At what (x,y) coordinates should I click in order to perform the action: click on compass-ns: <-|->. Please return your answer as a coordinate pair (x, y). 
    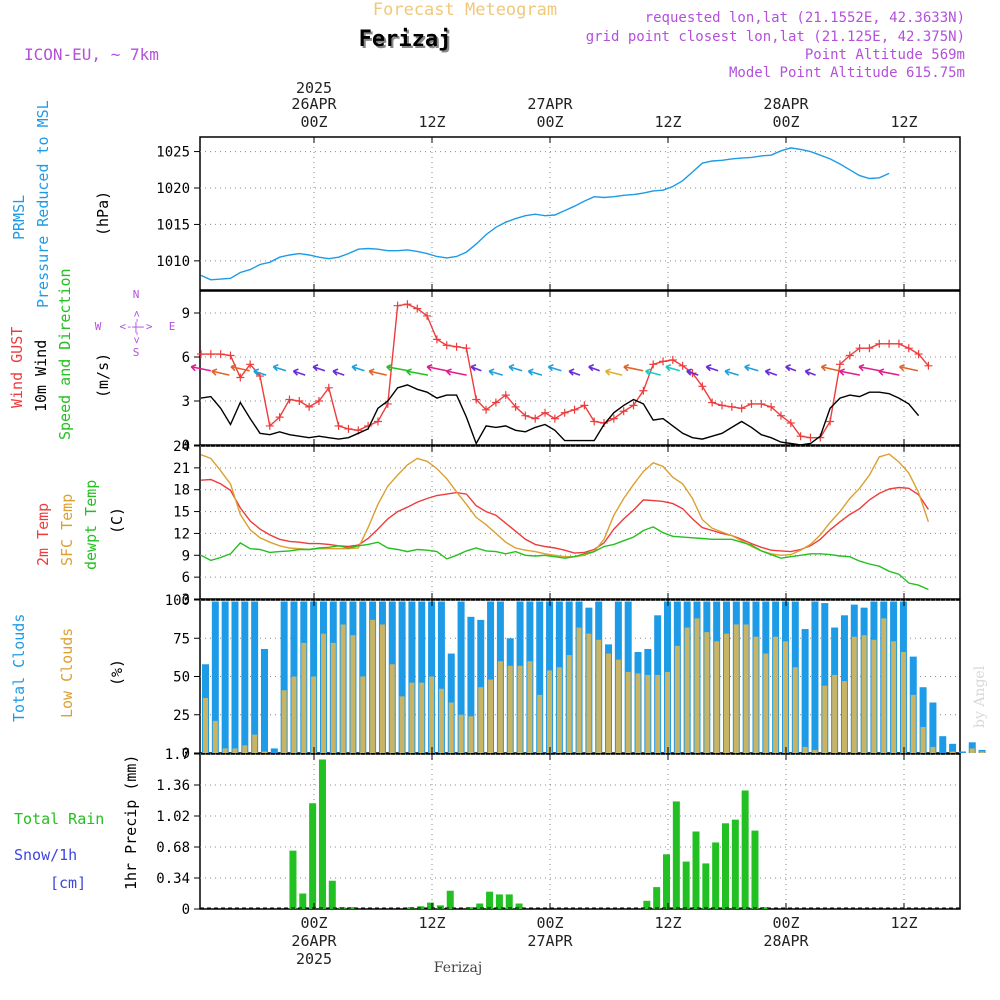
    Looking at the image, I should click on (136, 326).